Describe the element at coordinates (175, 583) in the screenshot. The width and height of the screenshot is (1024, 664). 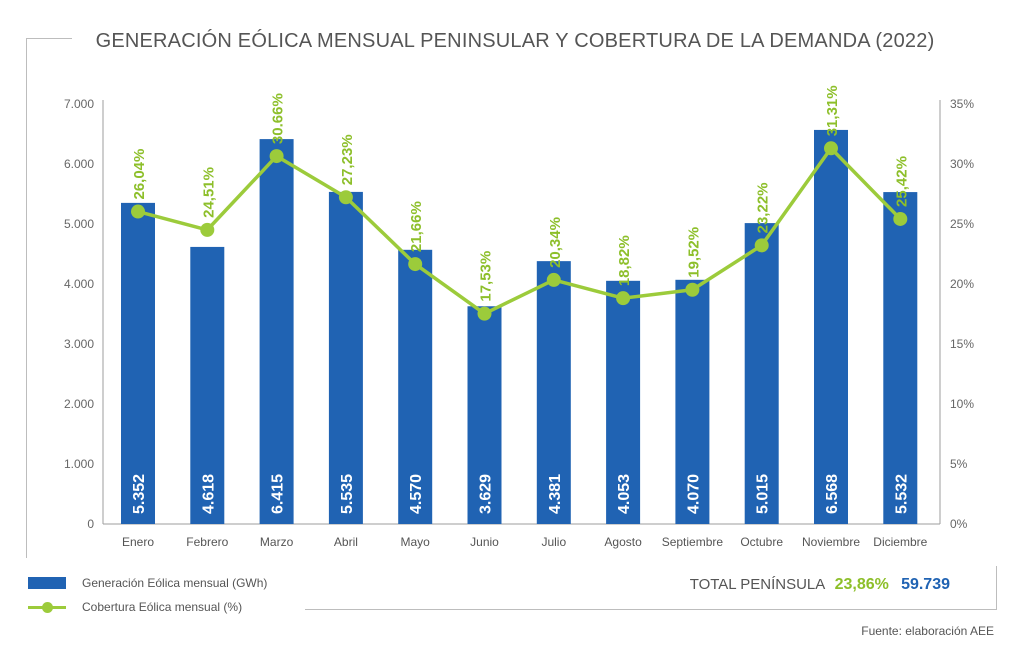
I see `legend-label-bars: Generación Eólica mensual (GWh)` at that location.